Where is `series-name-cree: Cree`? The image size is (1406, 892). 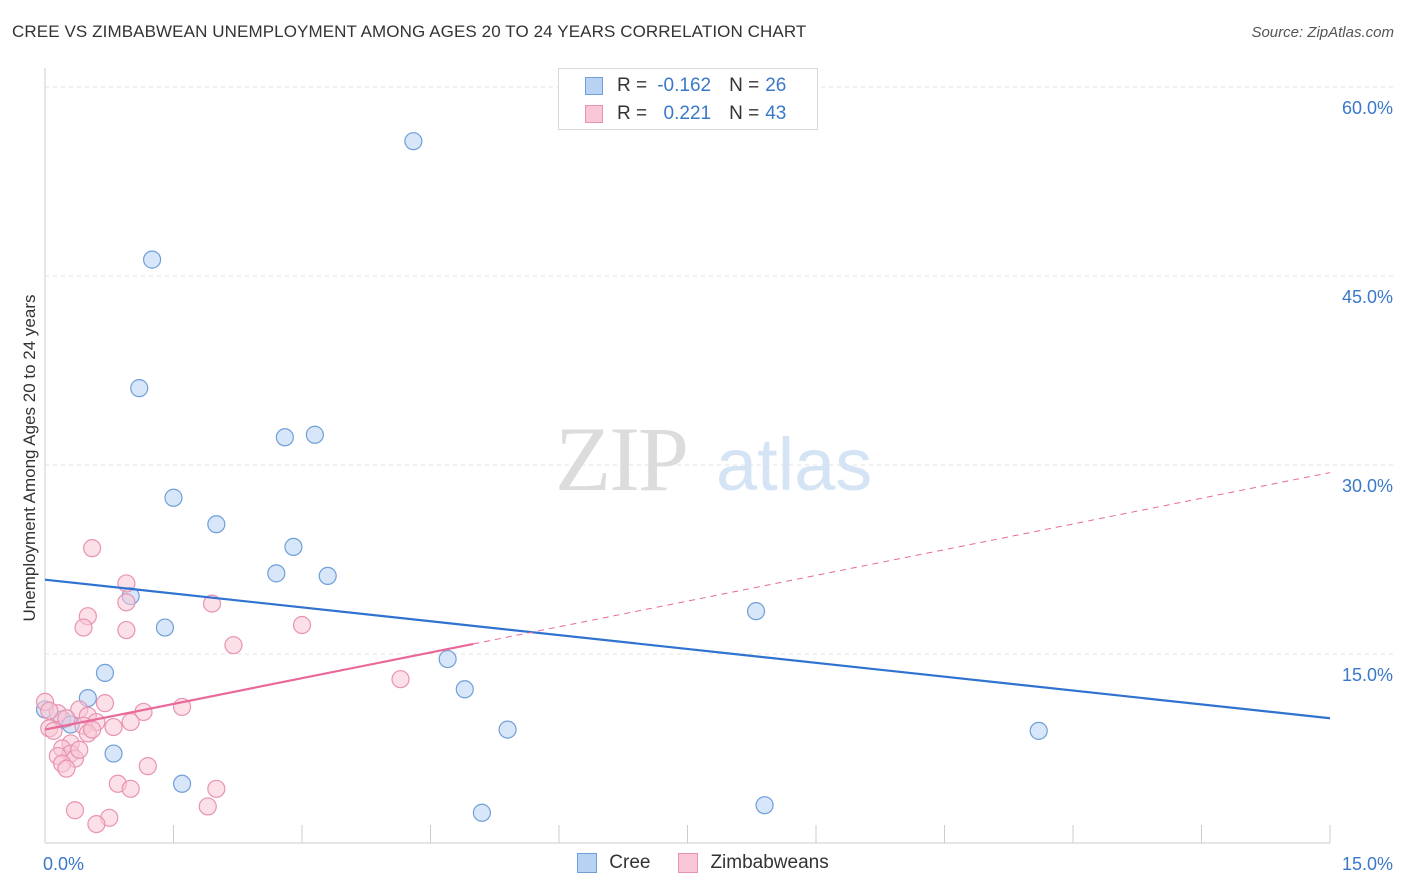
series-name-cree: Cree is located at coordinates (630, 862).